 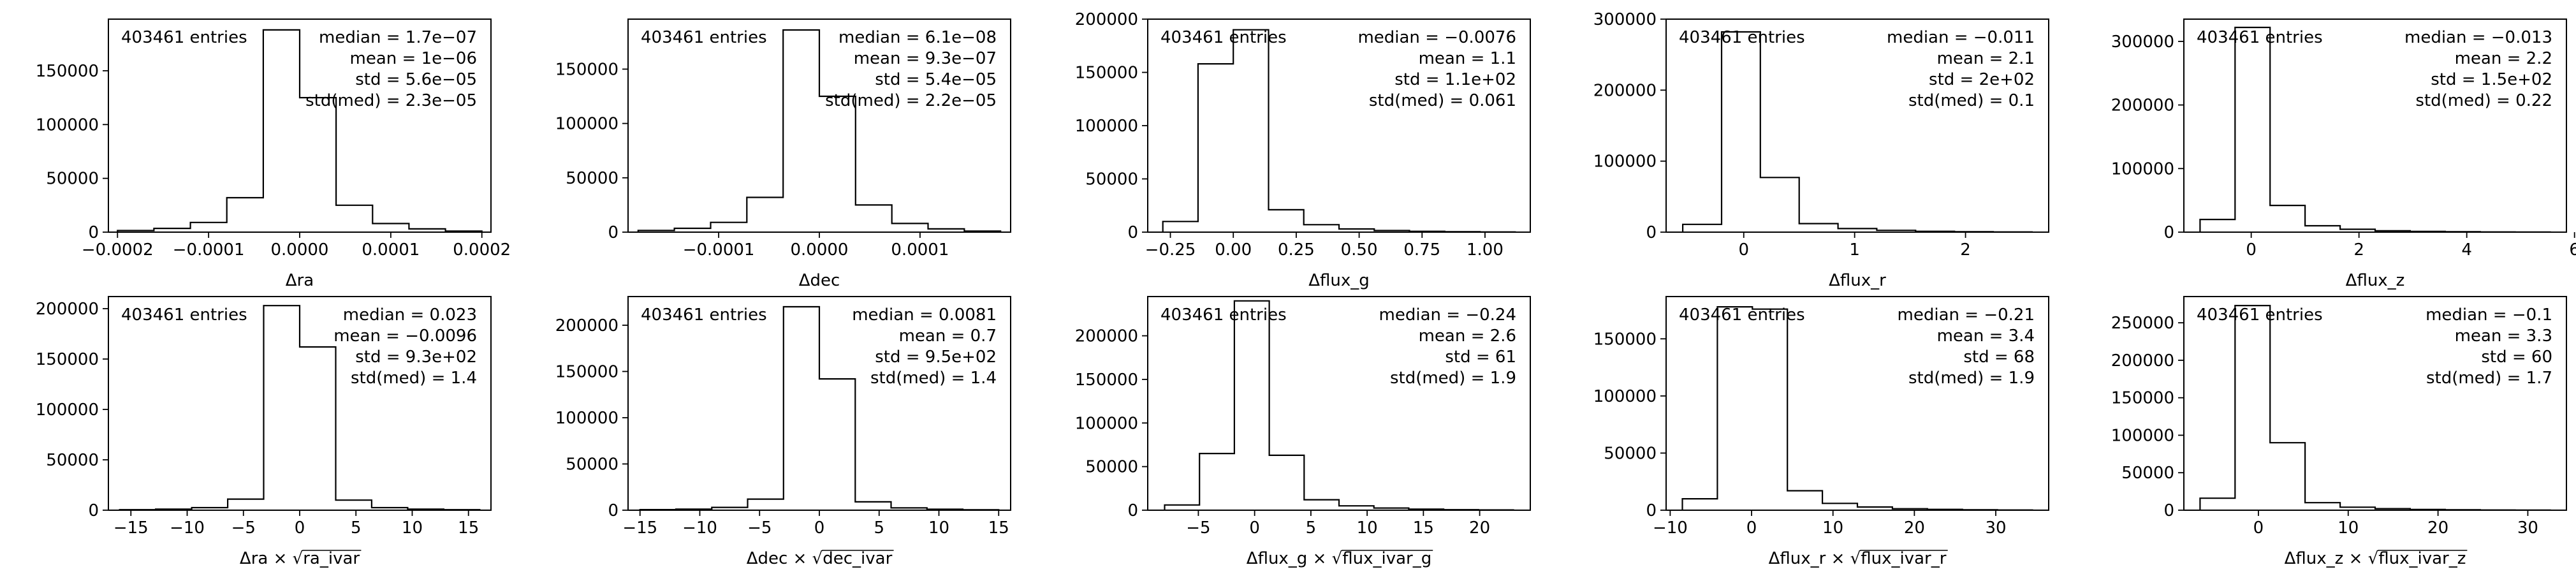 I want to click on stats-line: std(med) = 2.3e−05, so click(x=391, y=100).